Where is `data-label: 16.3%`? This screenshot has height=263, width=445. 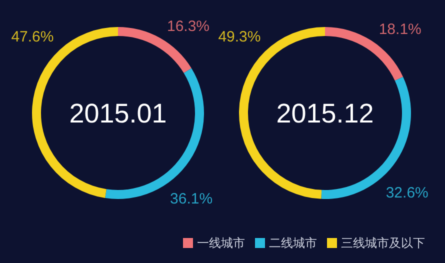
data-label: 16.3% is located at coordinates (188, 27).